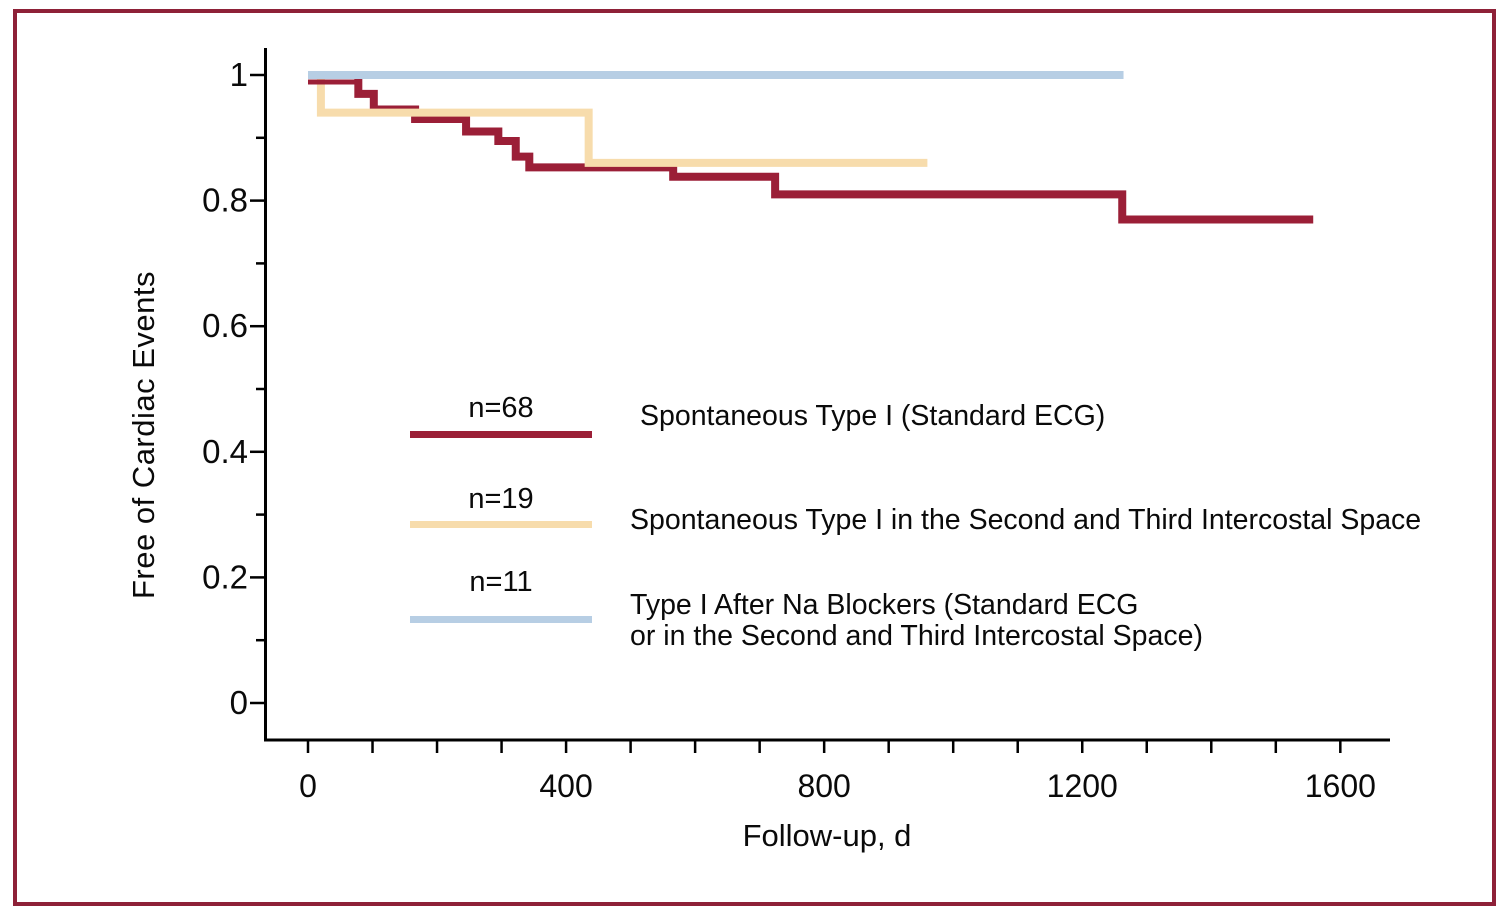 This screenshot has height=920, width=1508. Describe the element at coordinates (225, 451) in the screenshot. I see `svg-text: 0.4` at that location.